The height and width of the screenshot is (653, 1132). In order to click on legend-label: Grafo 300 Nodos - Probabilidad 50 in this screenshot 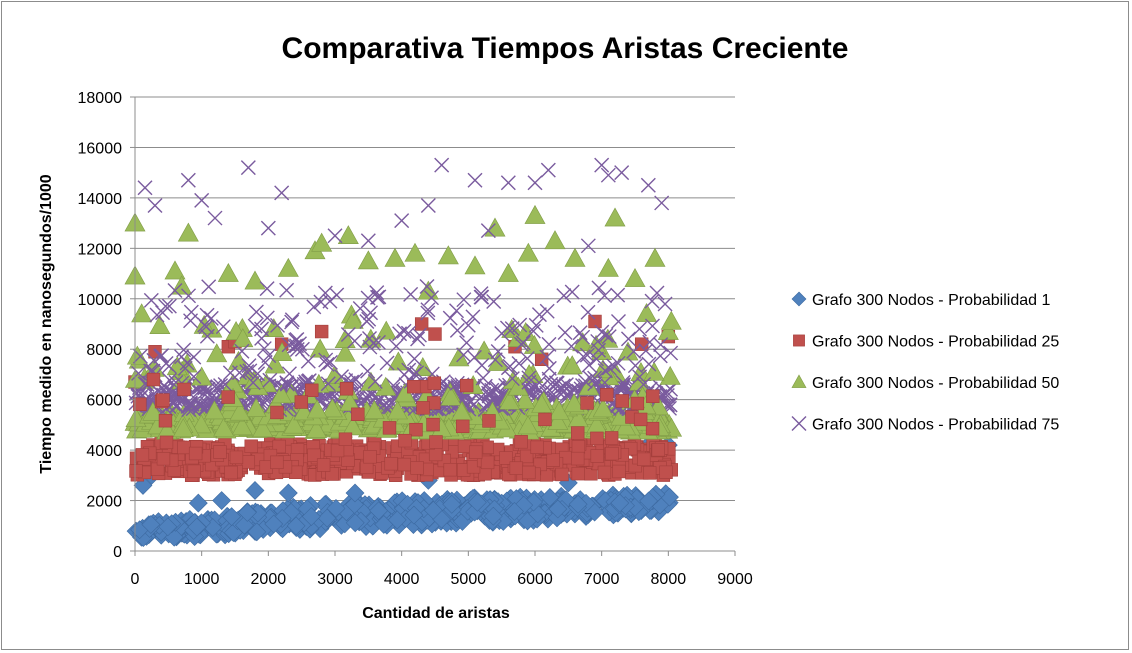, I will do `click(935, 383)`.